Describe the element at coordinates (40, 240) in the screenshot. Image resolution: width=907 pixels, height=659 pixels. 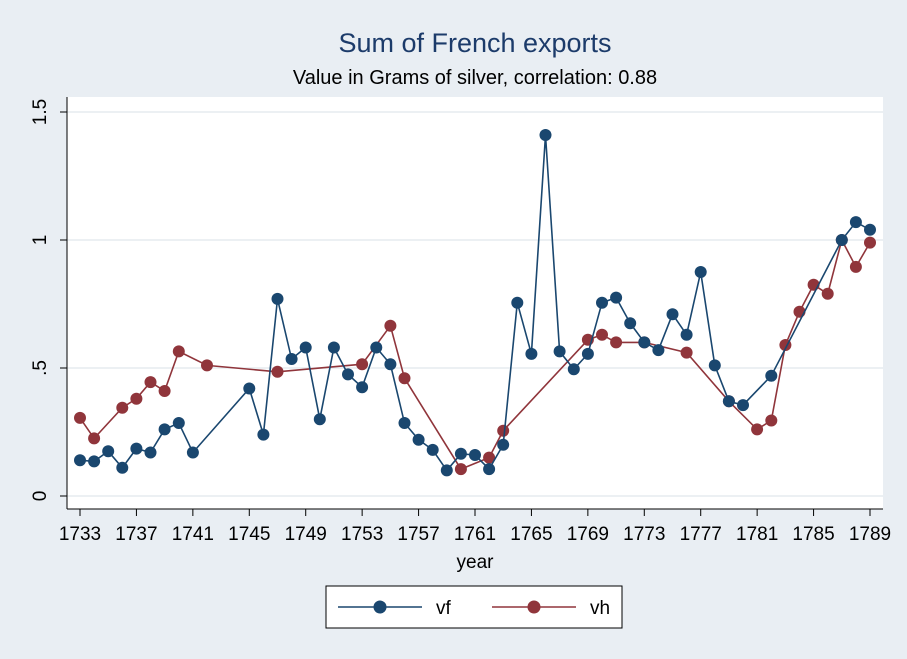
I see `y-tick-label: 1` at that location.